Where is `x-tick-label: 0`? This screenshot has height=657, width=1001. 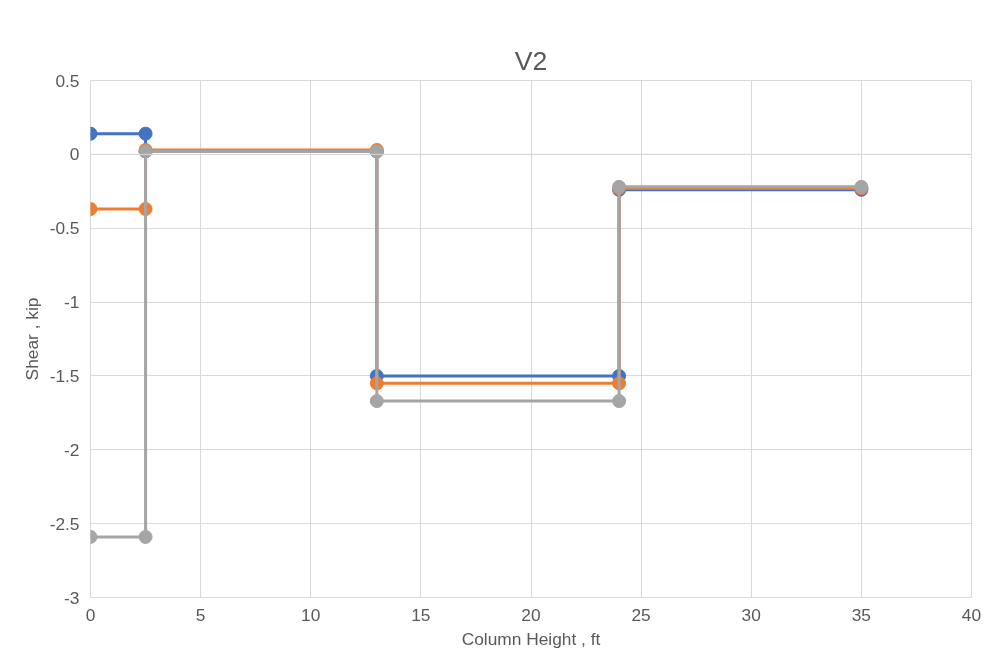
x-tick-label: 0 is located at coordinates (90, 614).